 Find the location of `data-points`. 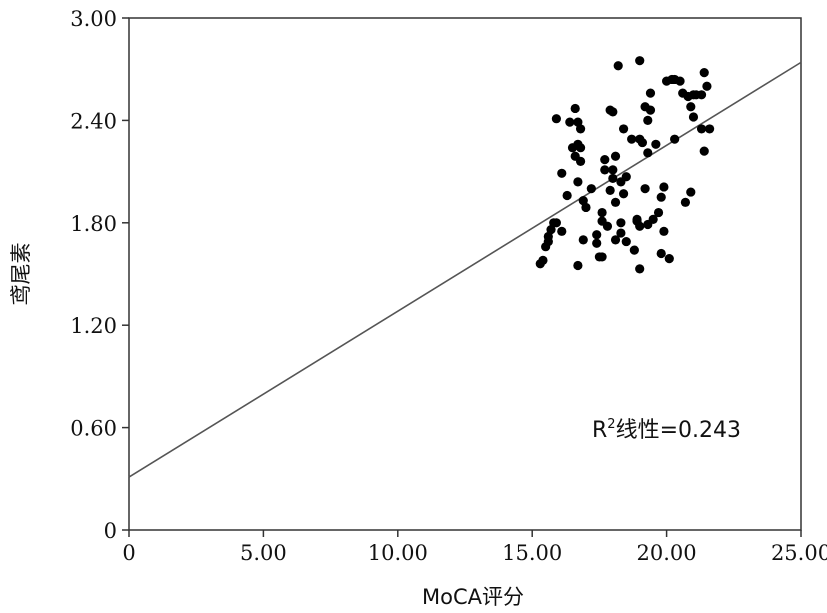

data-points is located at coordinates (625, 165).